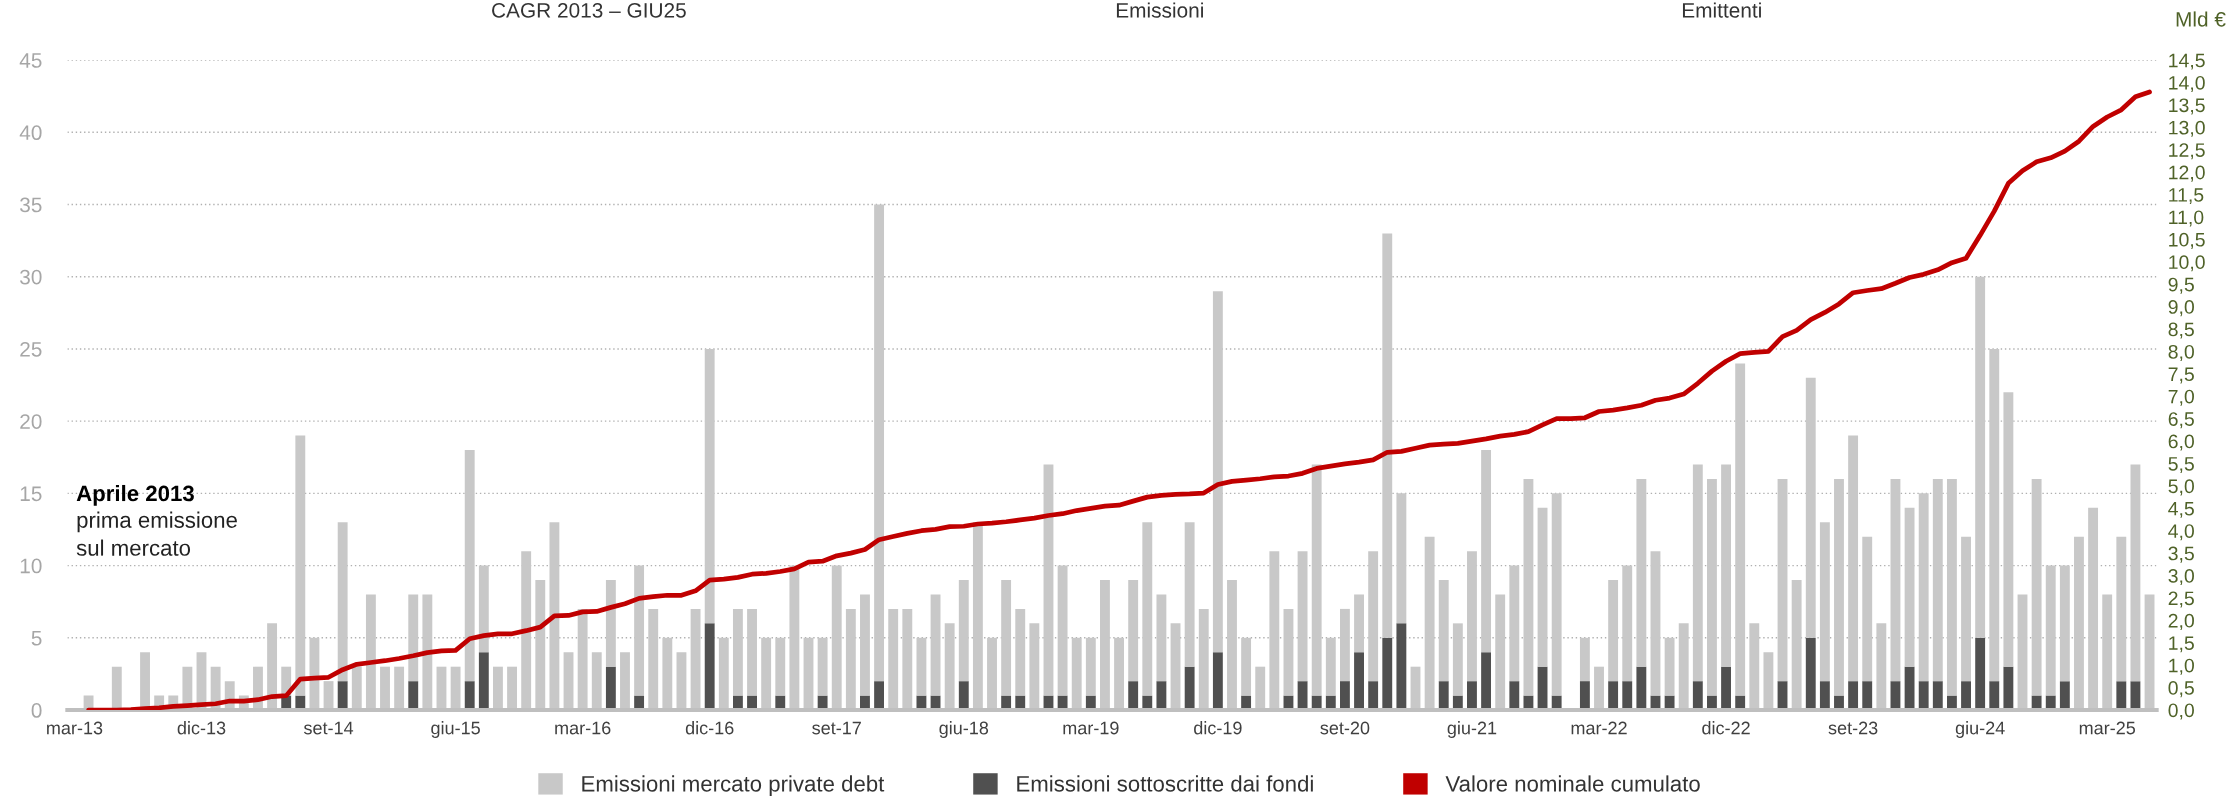  I want to click on y2-tick-label: 0,0, so click(2181, 711).